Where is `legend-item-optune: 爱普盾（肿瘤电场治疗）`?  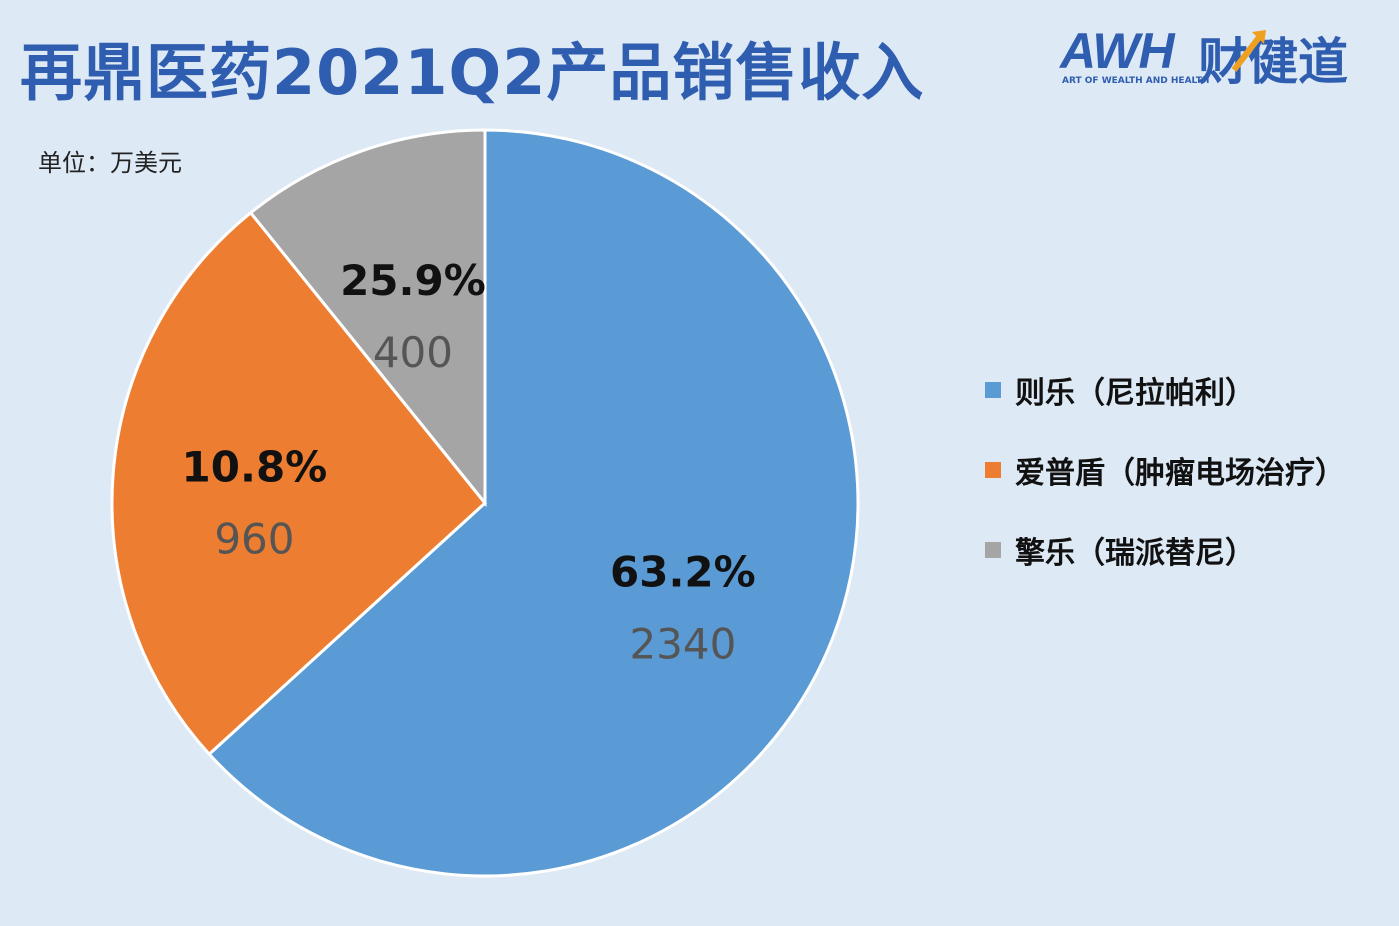
legend-item-optune: 爱普盾（肿瘤电场治疗） is located at coordinates (1165, 470).